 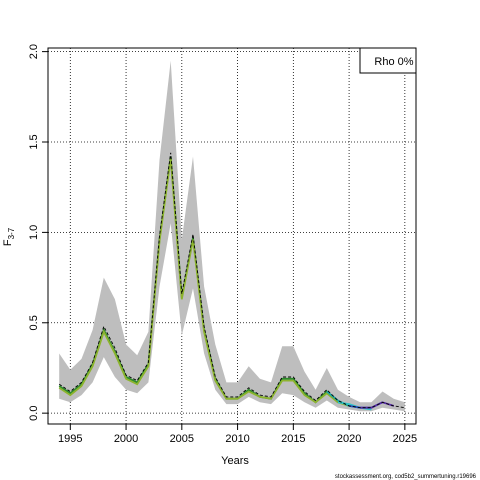 I want to click on y-tick-label: 0.5, so click(x=34, y=322).